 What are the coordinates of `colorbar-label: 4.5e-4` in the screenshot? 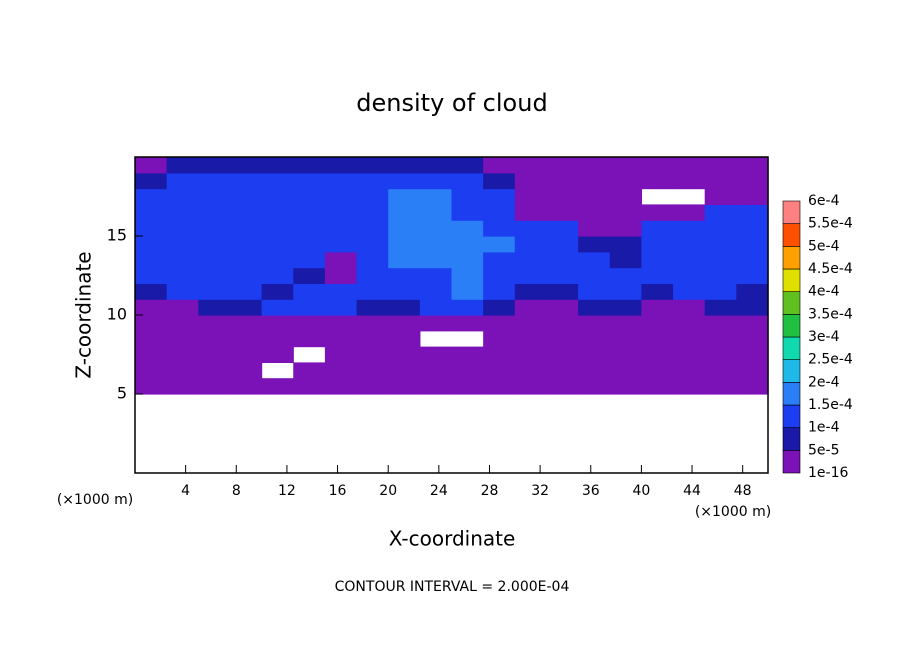 It's located at (830, 269).